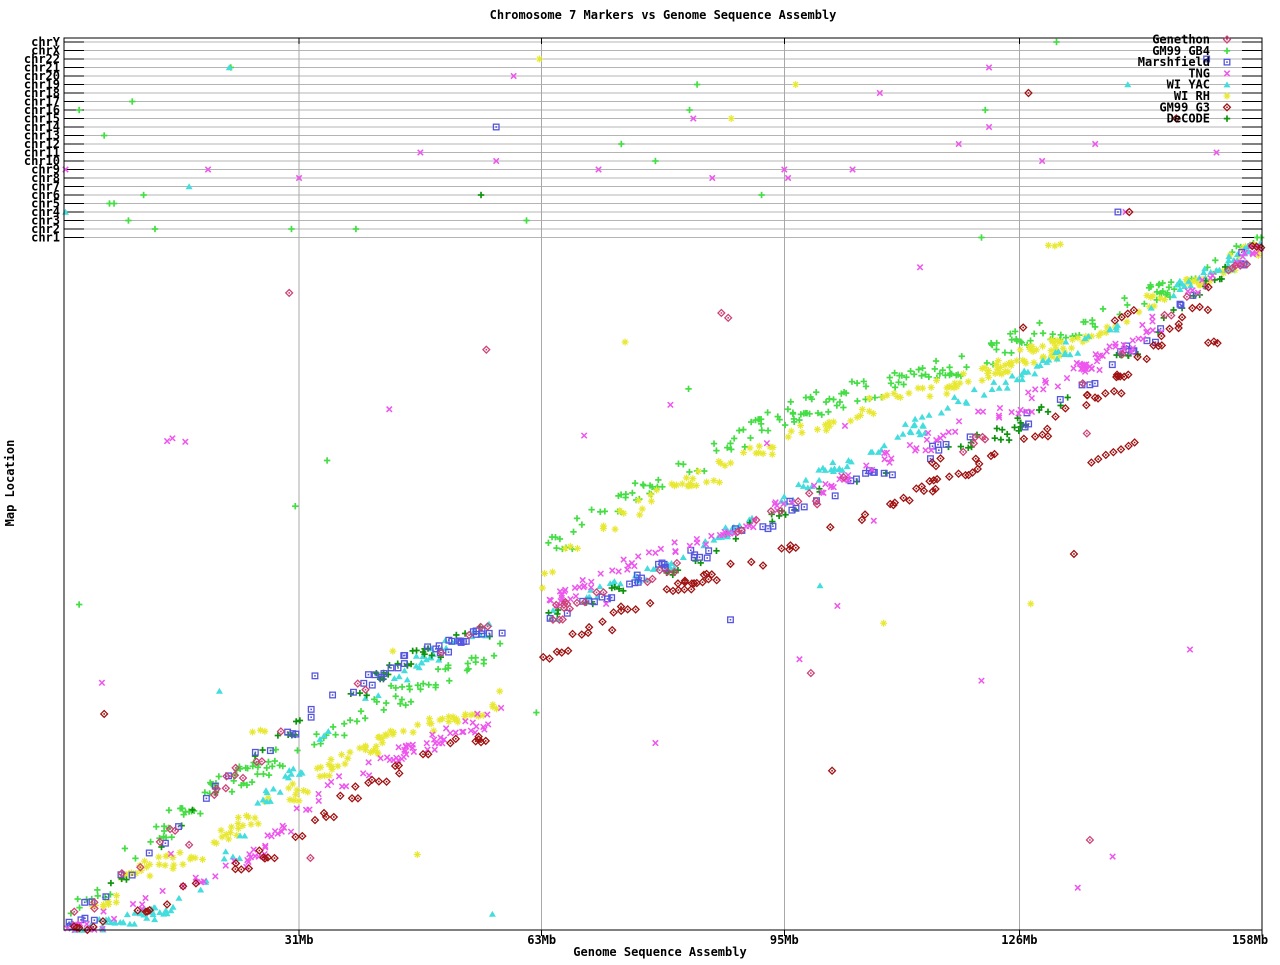 The image size is (1280, 965). Describe the element at coordinates (45, 229) in the screenshot. I see `row-label-chr2: chr2` at that location.